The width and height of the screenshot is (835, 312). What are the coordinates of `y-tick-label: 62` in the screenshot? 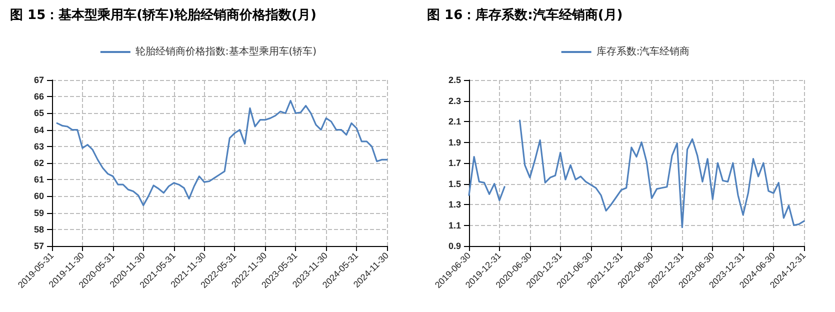 It's located at (39, 163).